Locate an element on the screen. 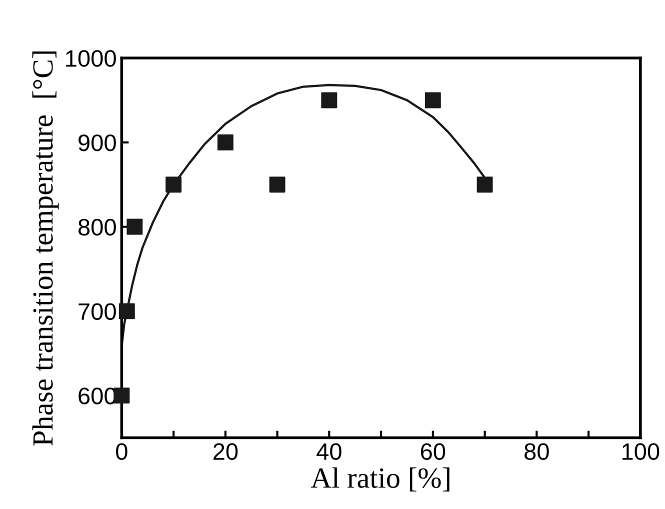 The width and height of the screenshot is (665, 509). y-tick-label: 900 is located at coordinates (97, 143).